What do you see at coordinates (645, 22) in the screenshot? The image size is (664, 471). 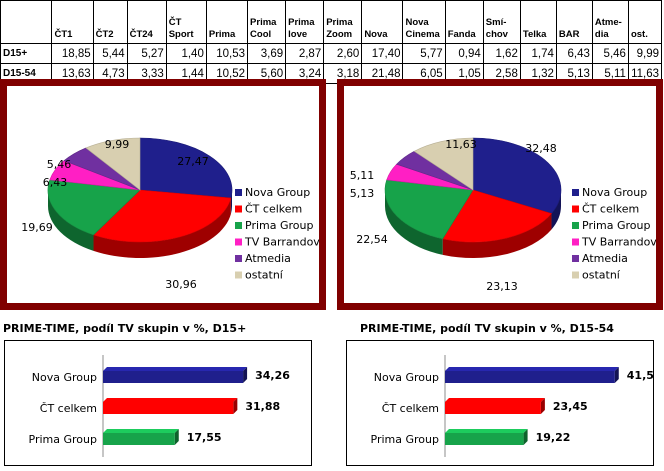 I see `column-header: ost.` at bounding box center [645, 22].